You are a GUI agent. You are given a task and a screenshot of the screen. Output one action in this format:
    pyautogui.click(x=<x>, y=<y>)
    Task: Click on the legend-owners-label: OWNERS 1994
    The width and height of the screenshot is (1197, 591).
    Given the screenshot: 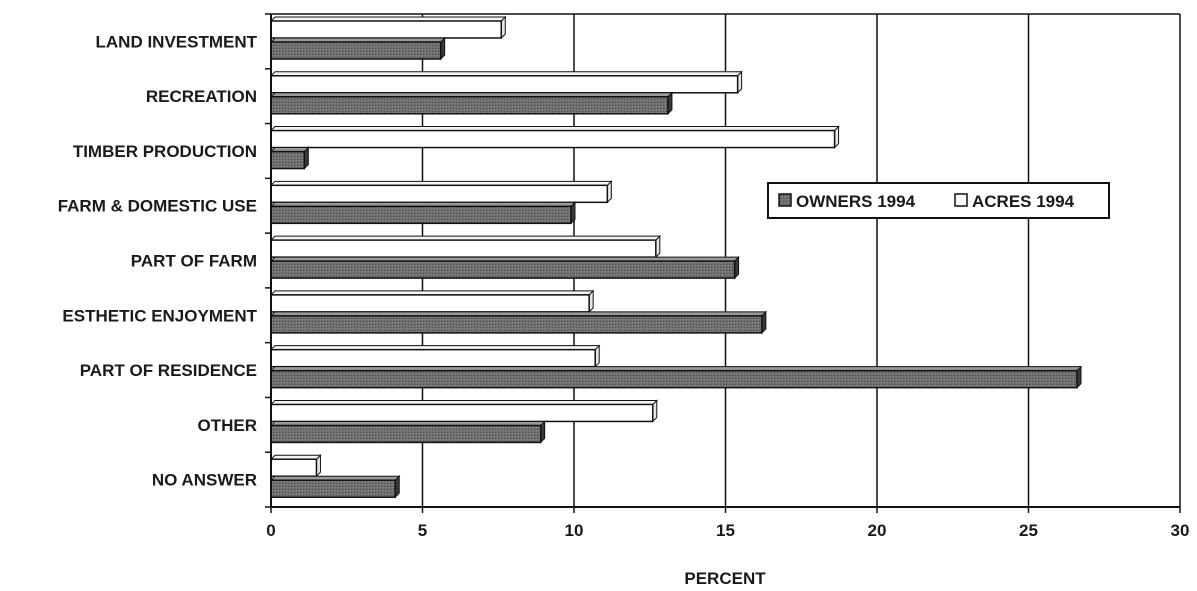 What is the action you would take?
    pyautogui.click(x=856, y=201)
    